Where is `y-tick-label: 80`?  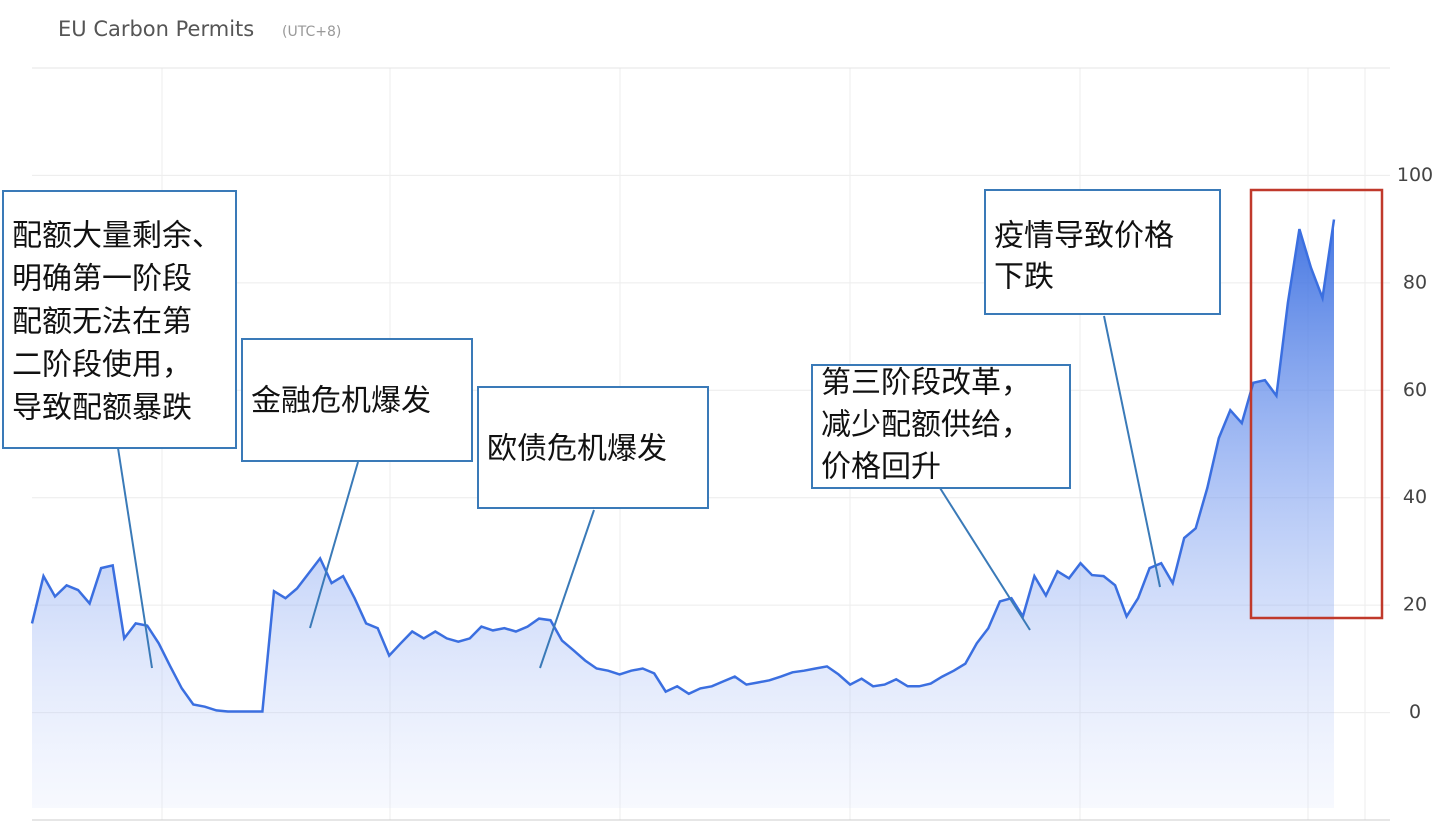 y-tick-label: 80 is located at coordinates (1415, 282).